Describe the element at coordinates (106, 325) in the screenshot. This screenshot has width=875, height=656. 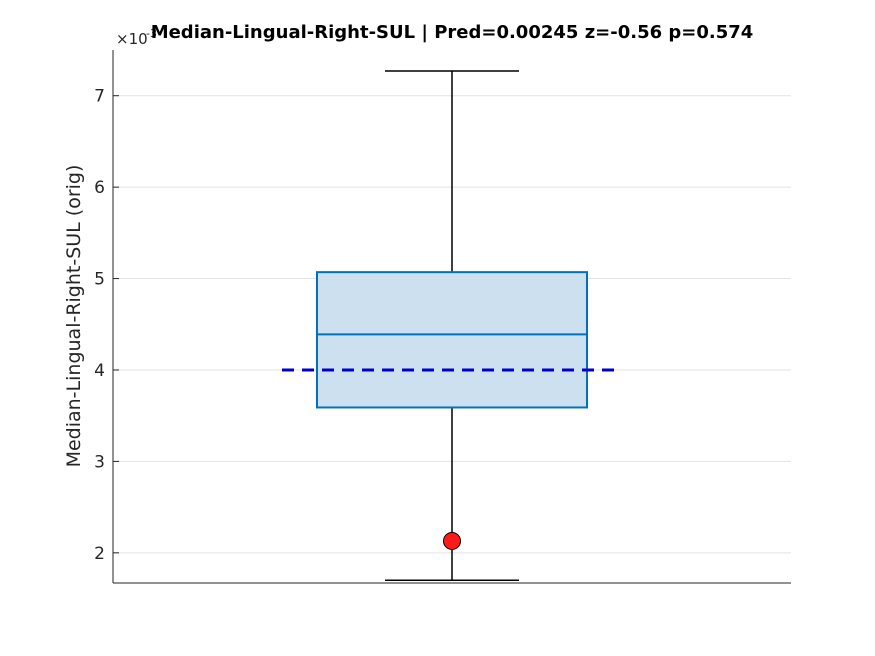
I see `y-ticks: 2 3 4 5 6 7` at that location.